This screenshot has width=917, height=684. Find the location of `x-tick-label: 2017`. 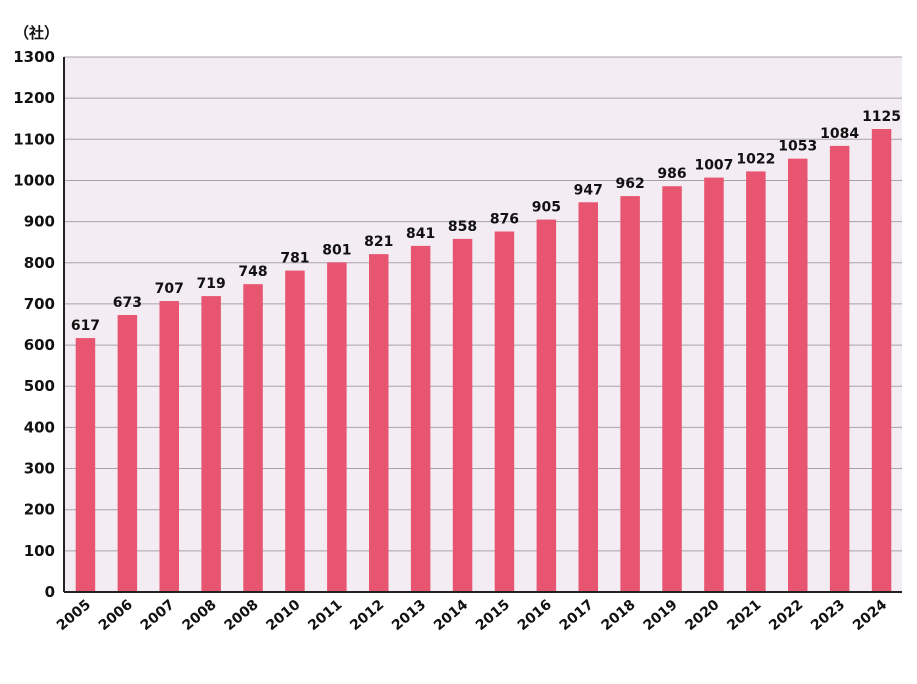

x-tick-label: 2017 is located at coordinates (577, 615).